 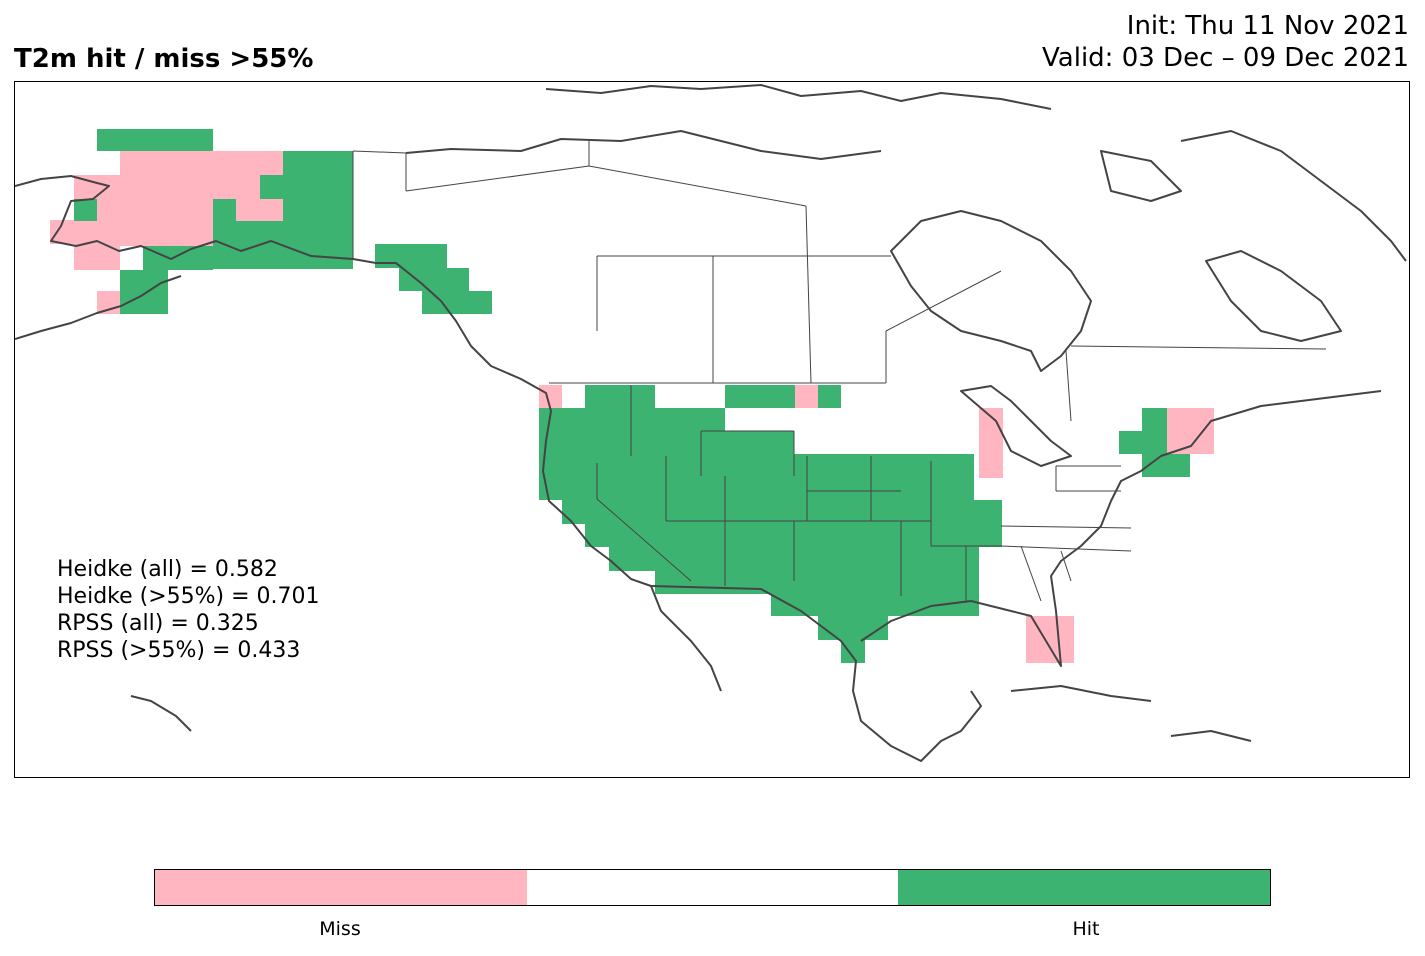 What do you see at coordinates (164, 59) in the screenshot?
I see `map-title: T2m hit / miss >55%` at bounding box center [164, 59].